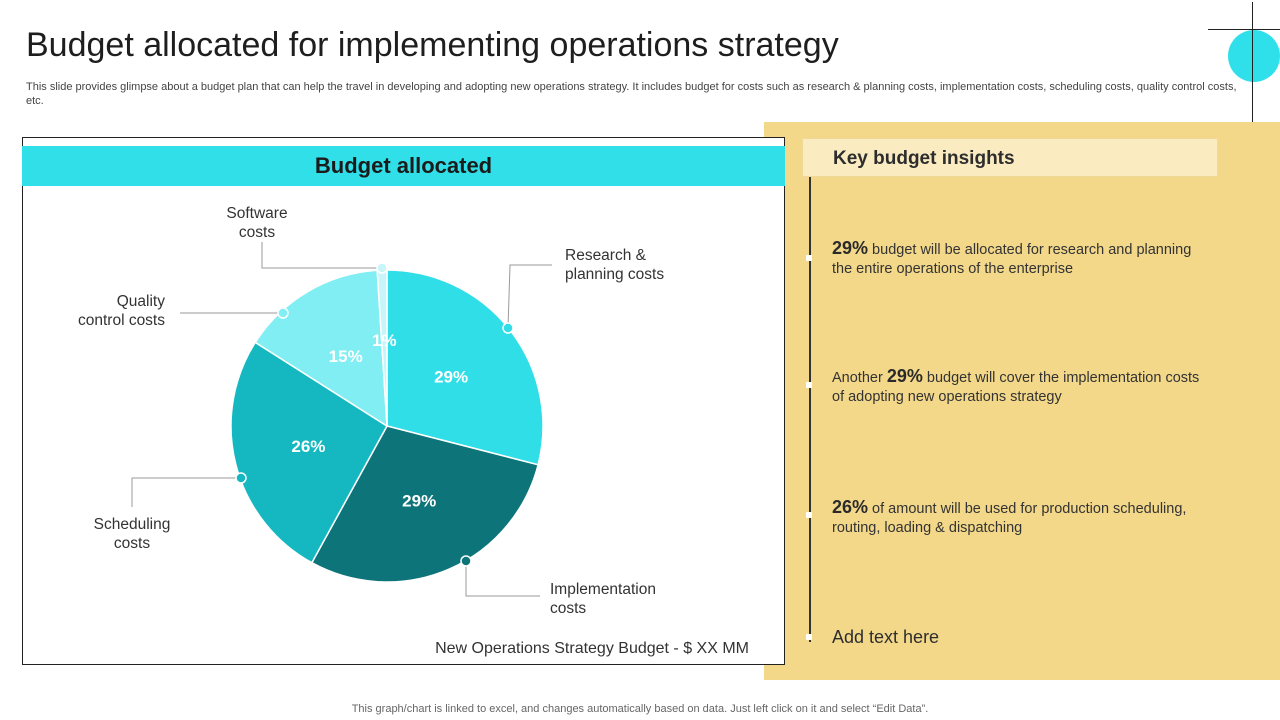  I want to click on insights-header: Key budget insights, so click(1010, 157).